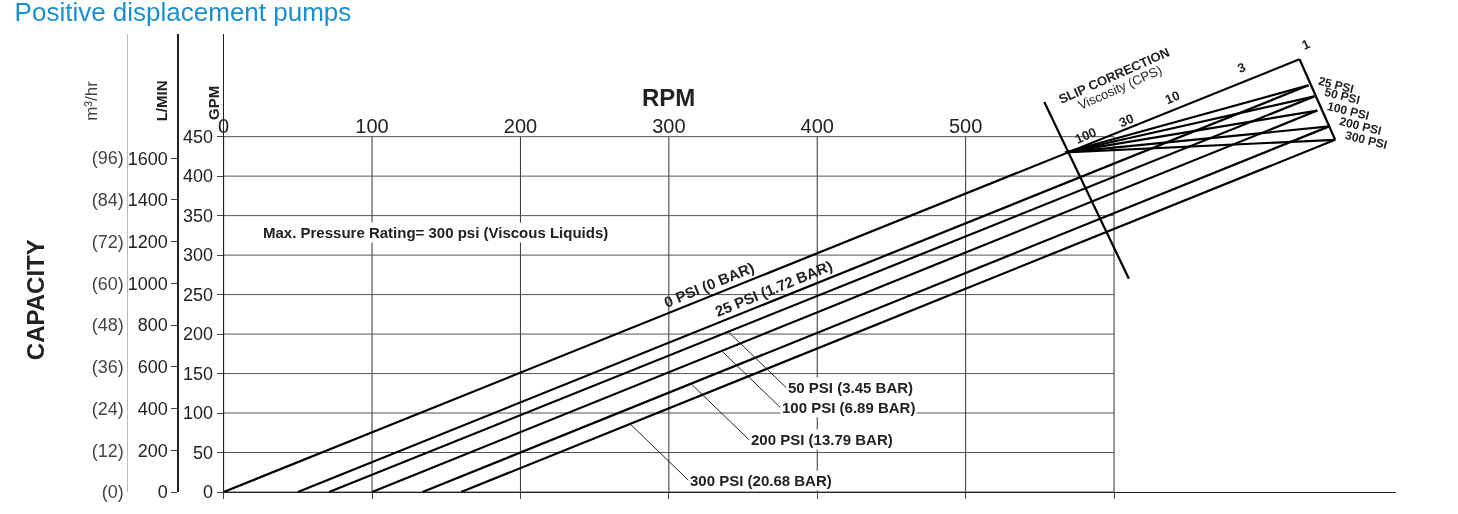  I want to click on x-tick-label: 400, so click(817, 125).